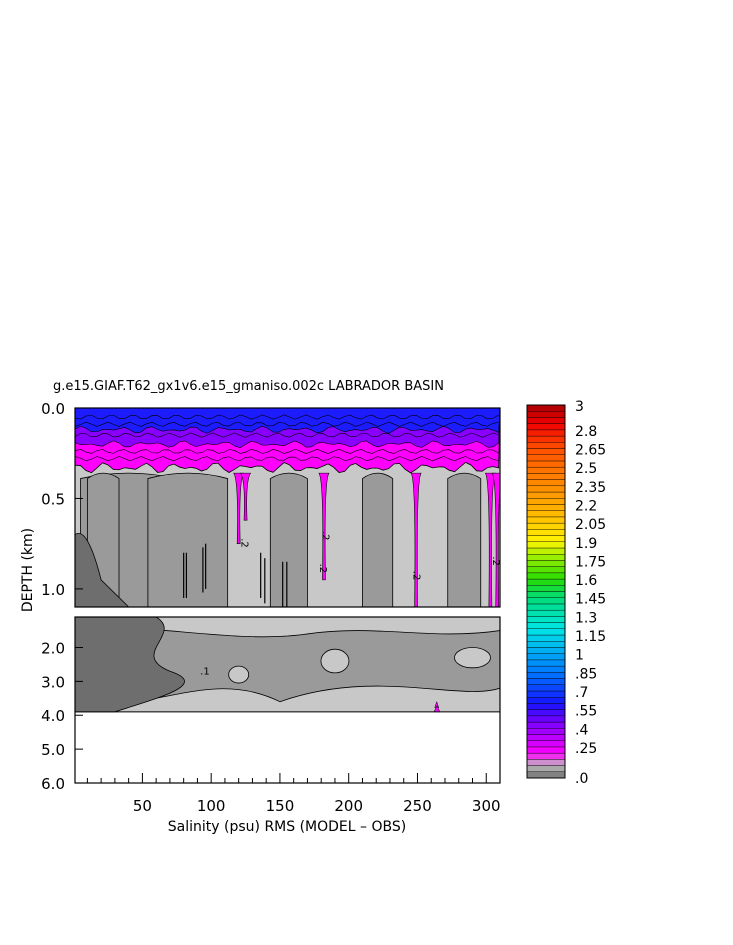  I want to click on x-tick-label: 150, so click(280, 806).